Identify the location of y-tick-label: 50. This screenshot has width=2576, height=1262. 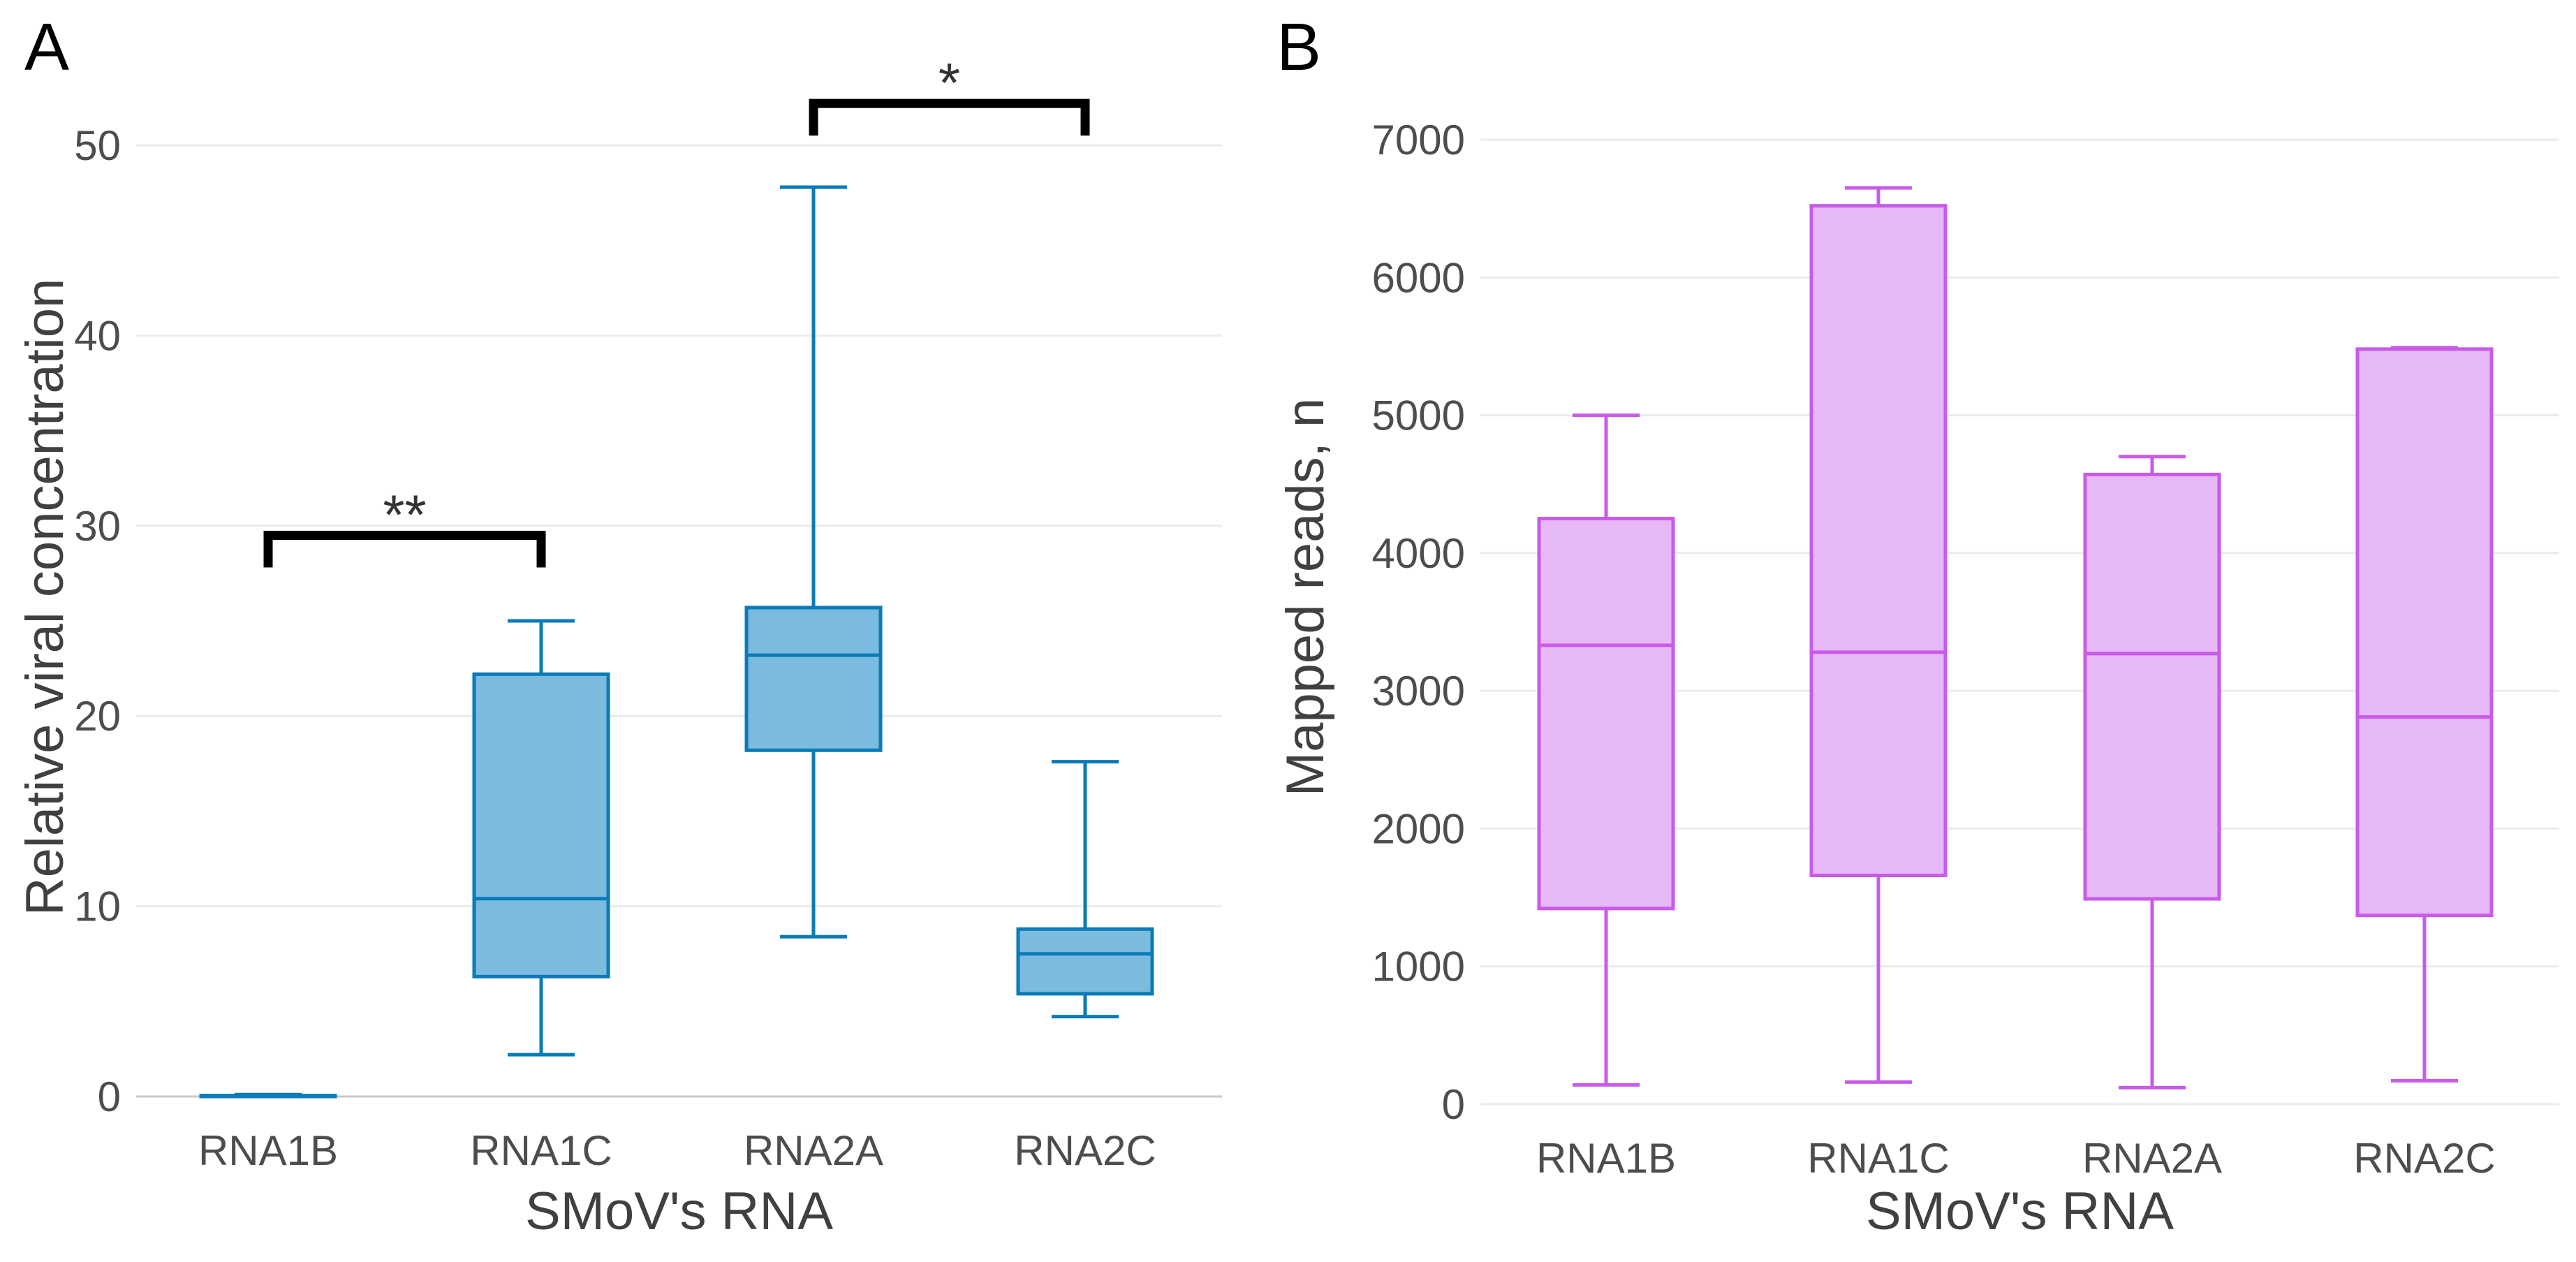
(97, 145).